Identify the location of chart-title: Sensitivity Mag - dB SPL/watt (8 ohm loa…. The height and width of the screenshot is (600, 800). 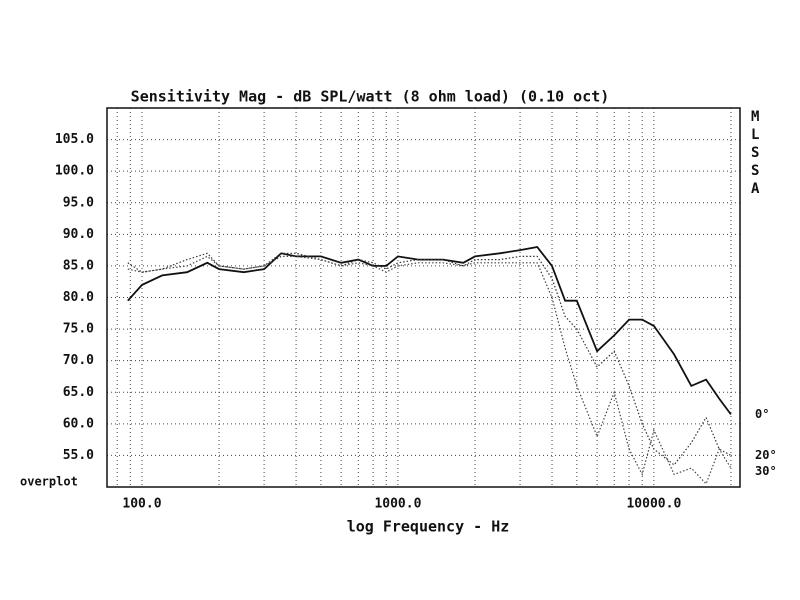
(370, 97).